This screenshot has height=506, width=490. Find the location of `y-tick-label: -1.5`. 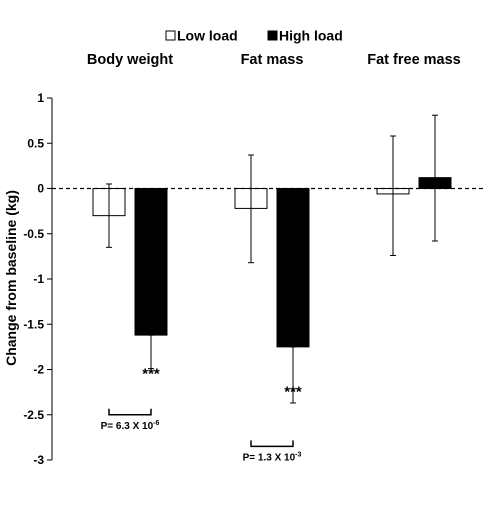

y-tick-label: -1.5 is located at coordinates (33, 324).